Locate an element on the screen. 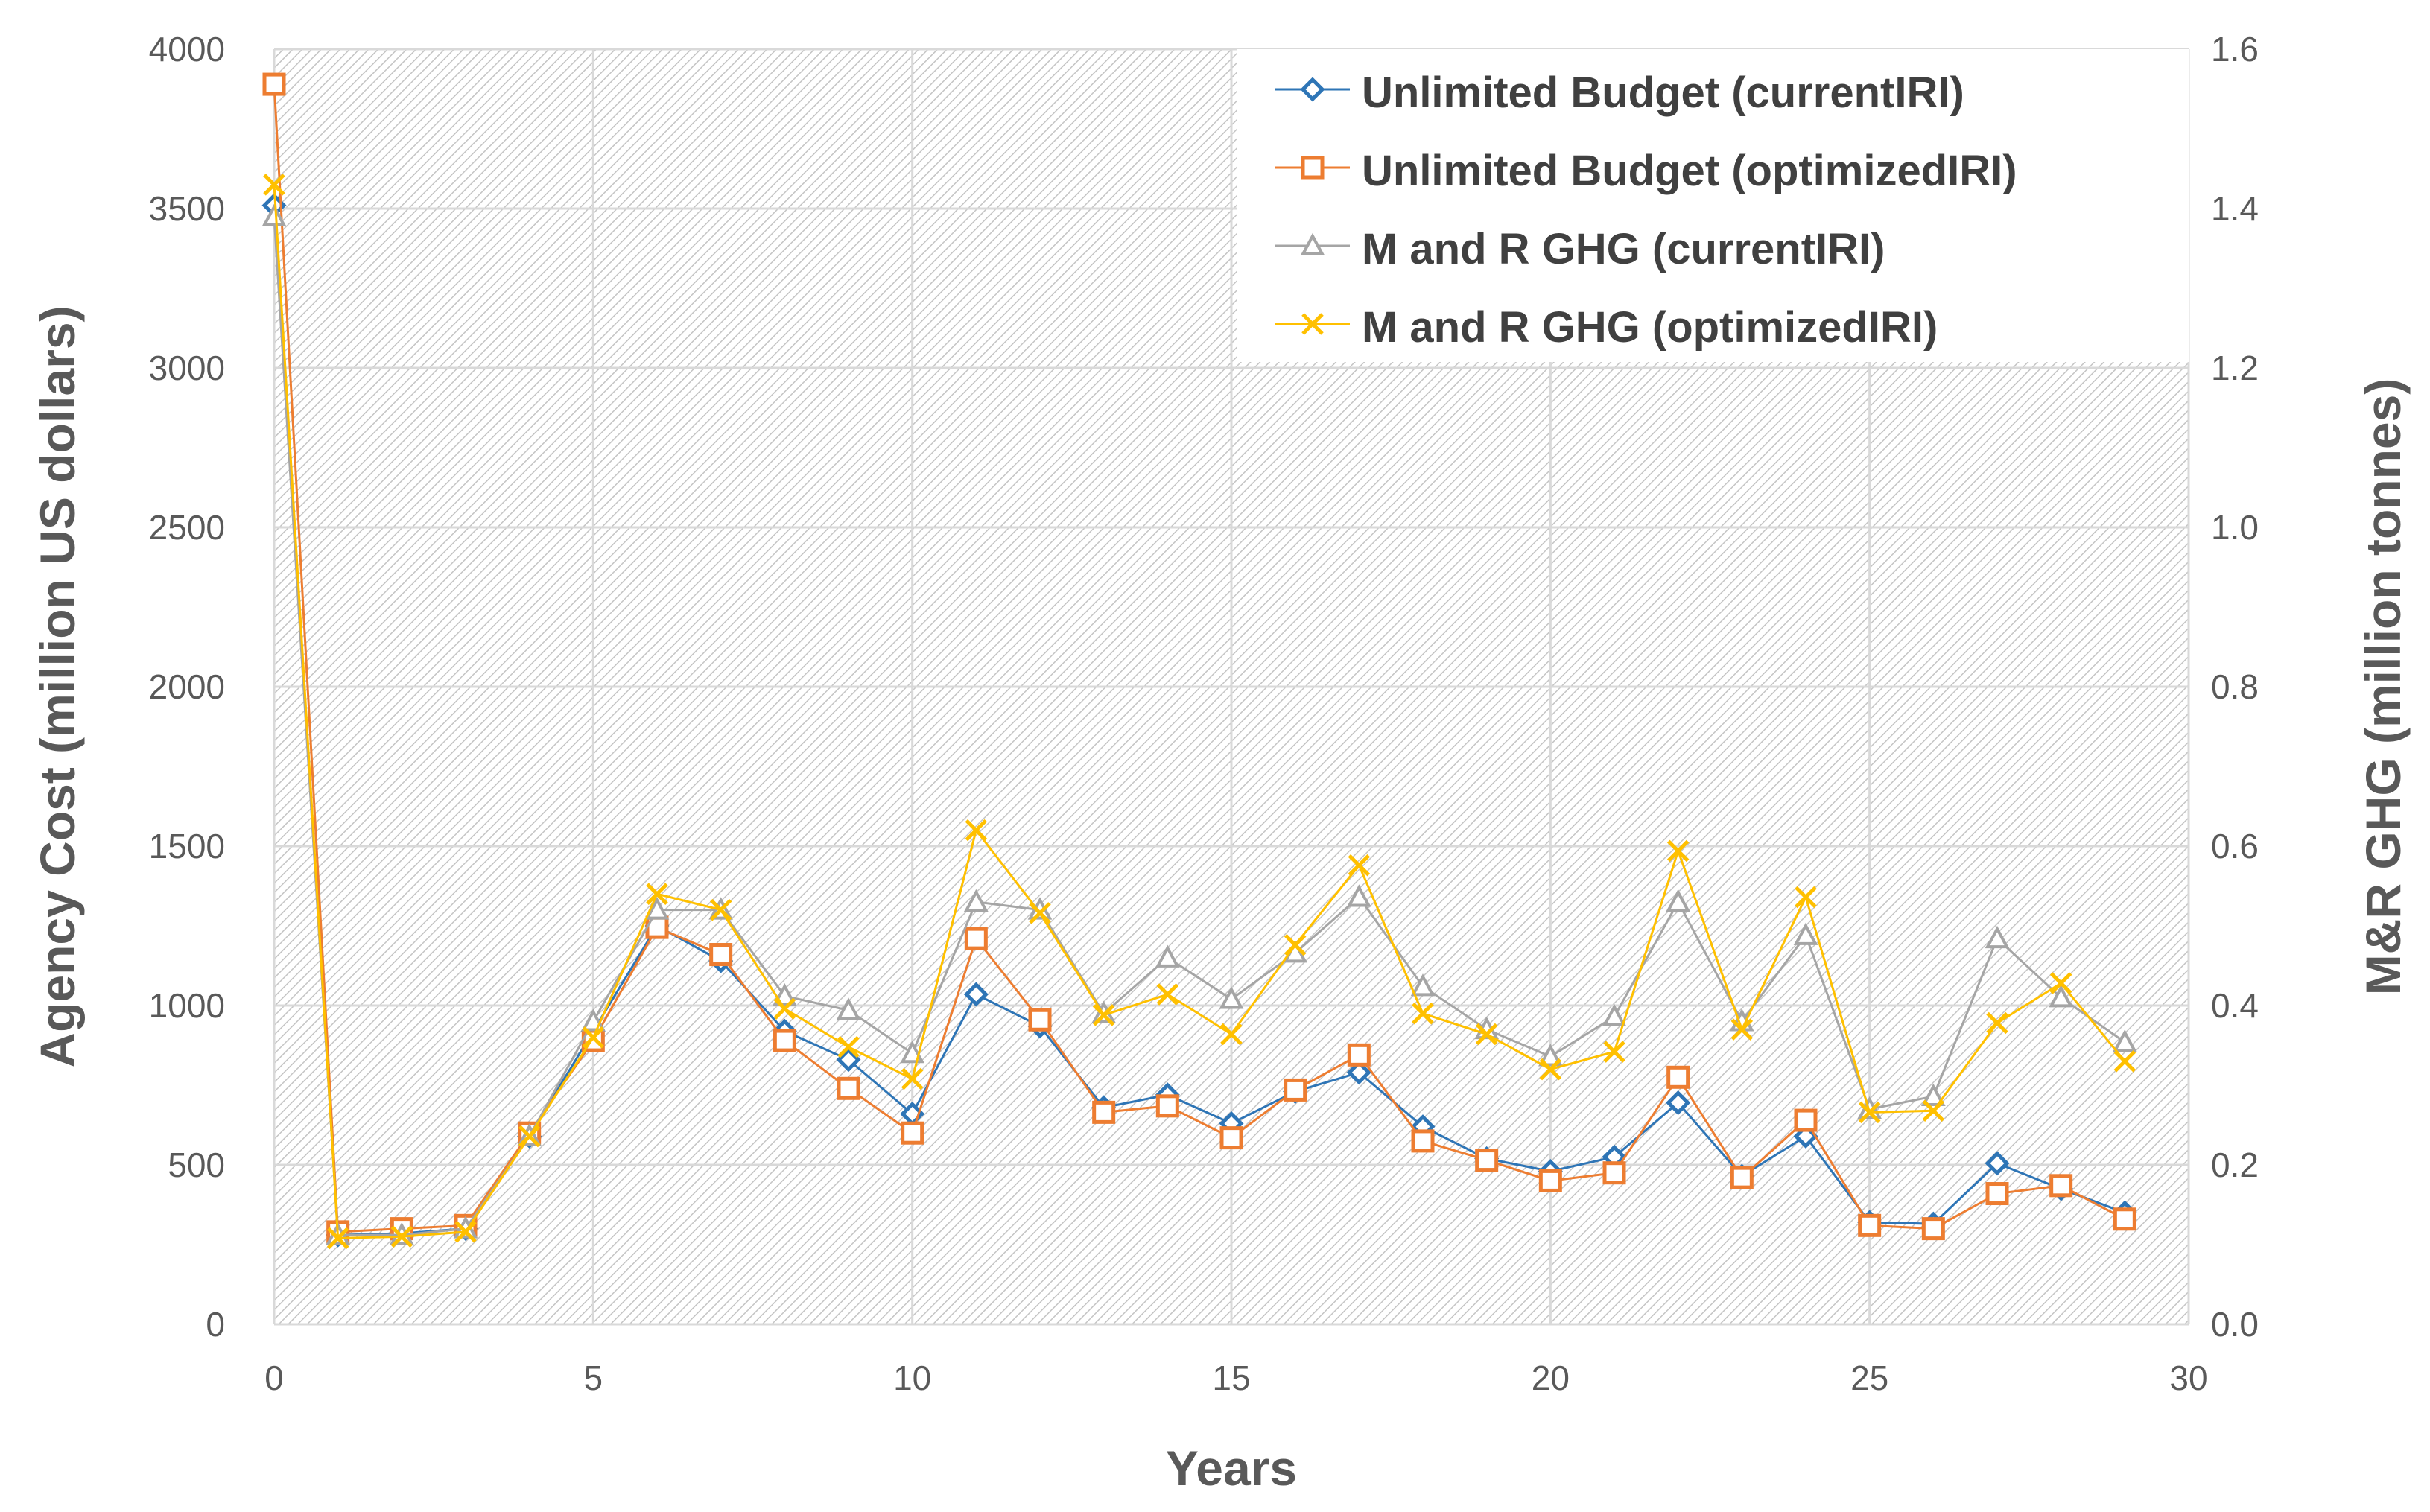 The width and height of the screenshot is (2430, 1512). y-tick-label: 3500 is located at coordinates (187, 208).